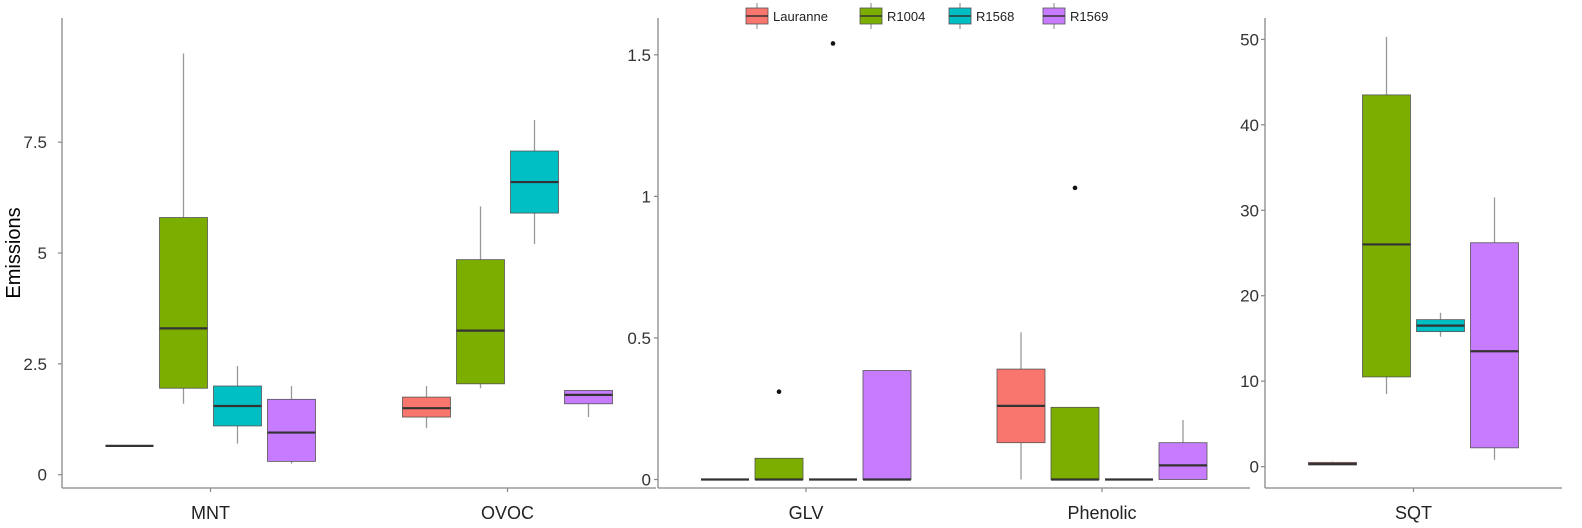  I want to click on box-r1569-phenolic, so click(1183, 450).